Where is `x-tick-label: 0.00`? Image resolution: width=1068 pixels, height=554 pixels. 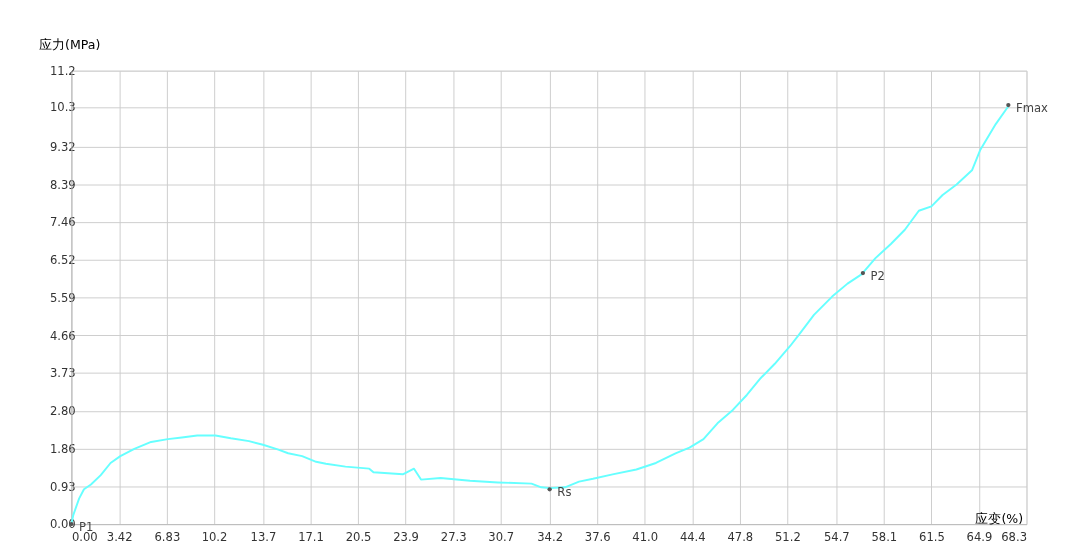
x-tick-label: 0.00 is located at coordinates (84, 537).